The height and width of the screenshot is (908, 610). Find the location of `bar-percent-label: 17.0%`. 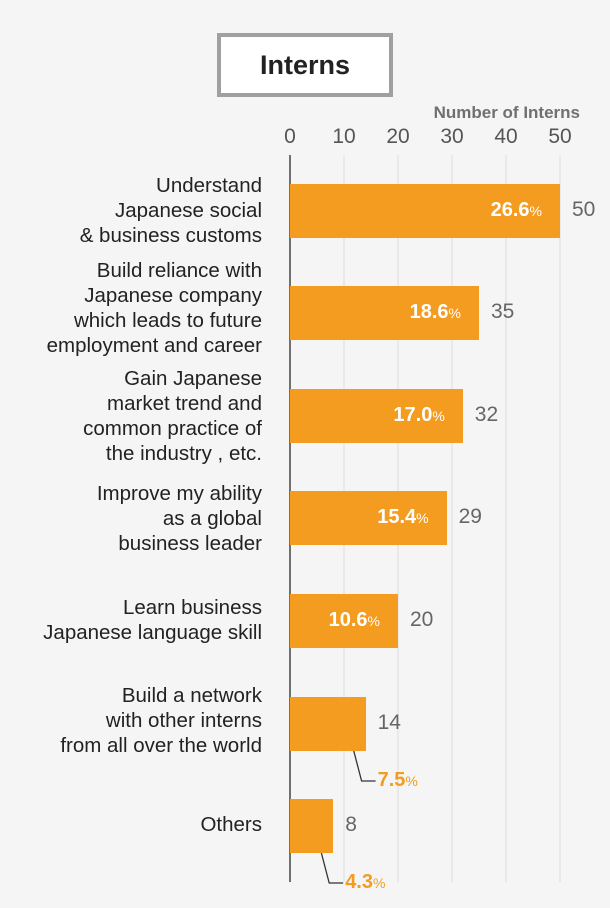

bar-percent-label: 17.0% is located at coordinates (400, 415).